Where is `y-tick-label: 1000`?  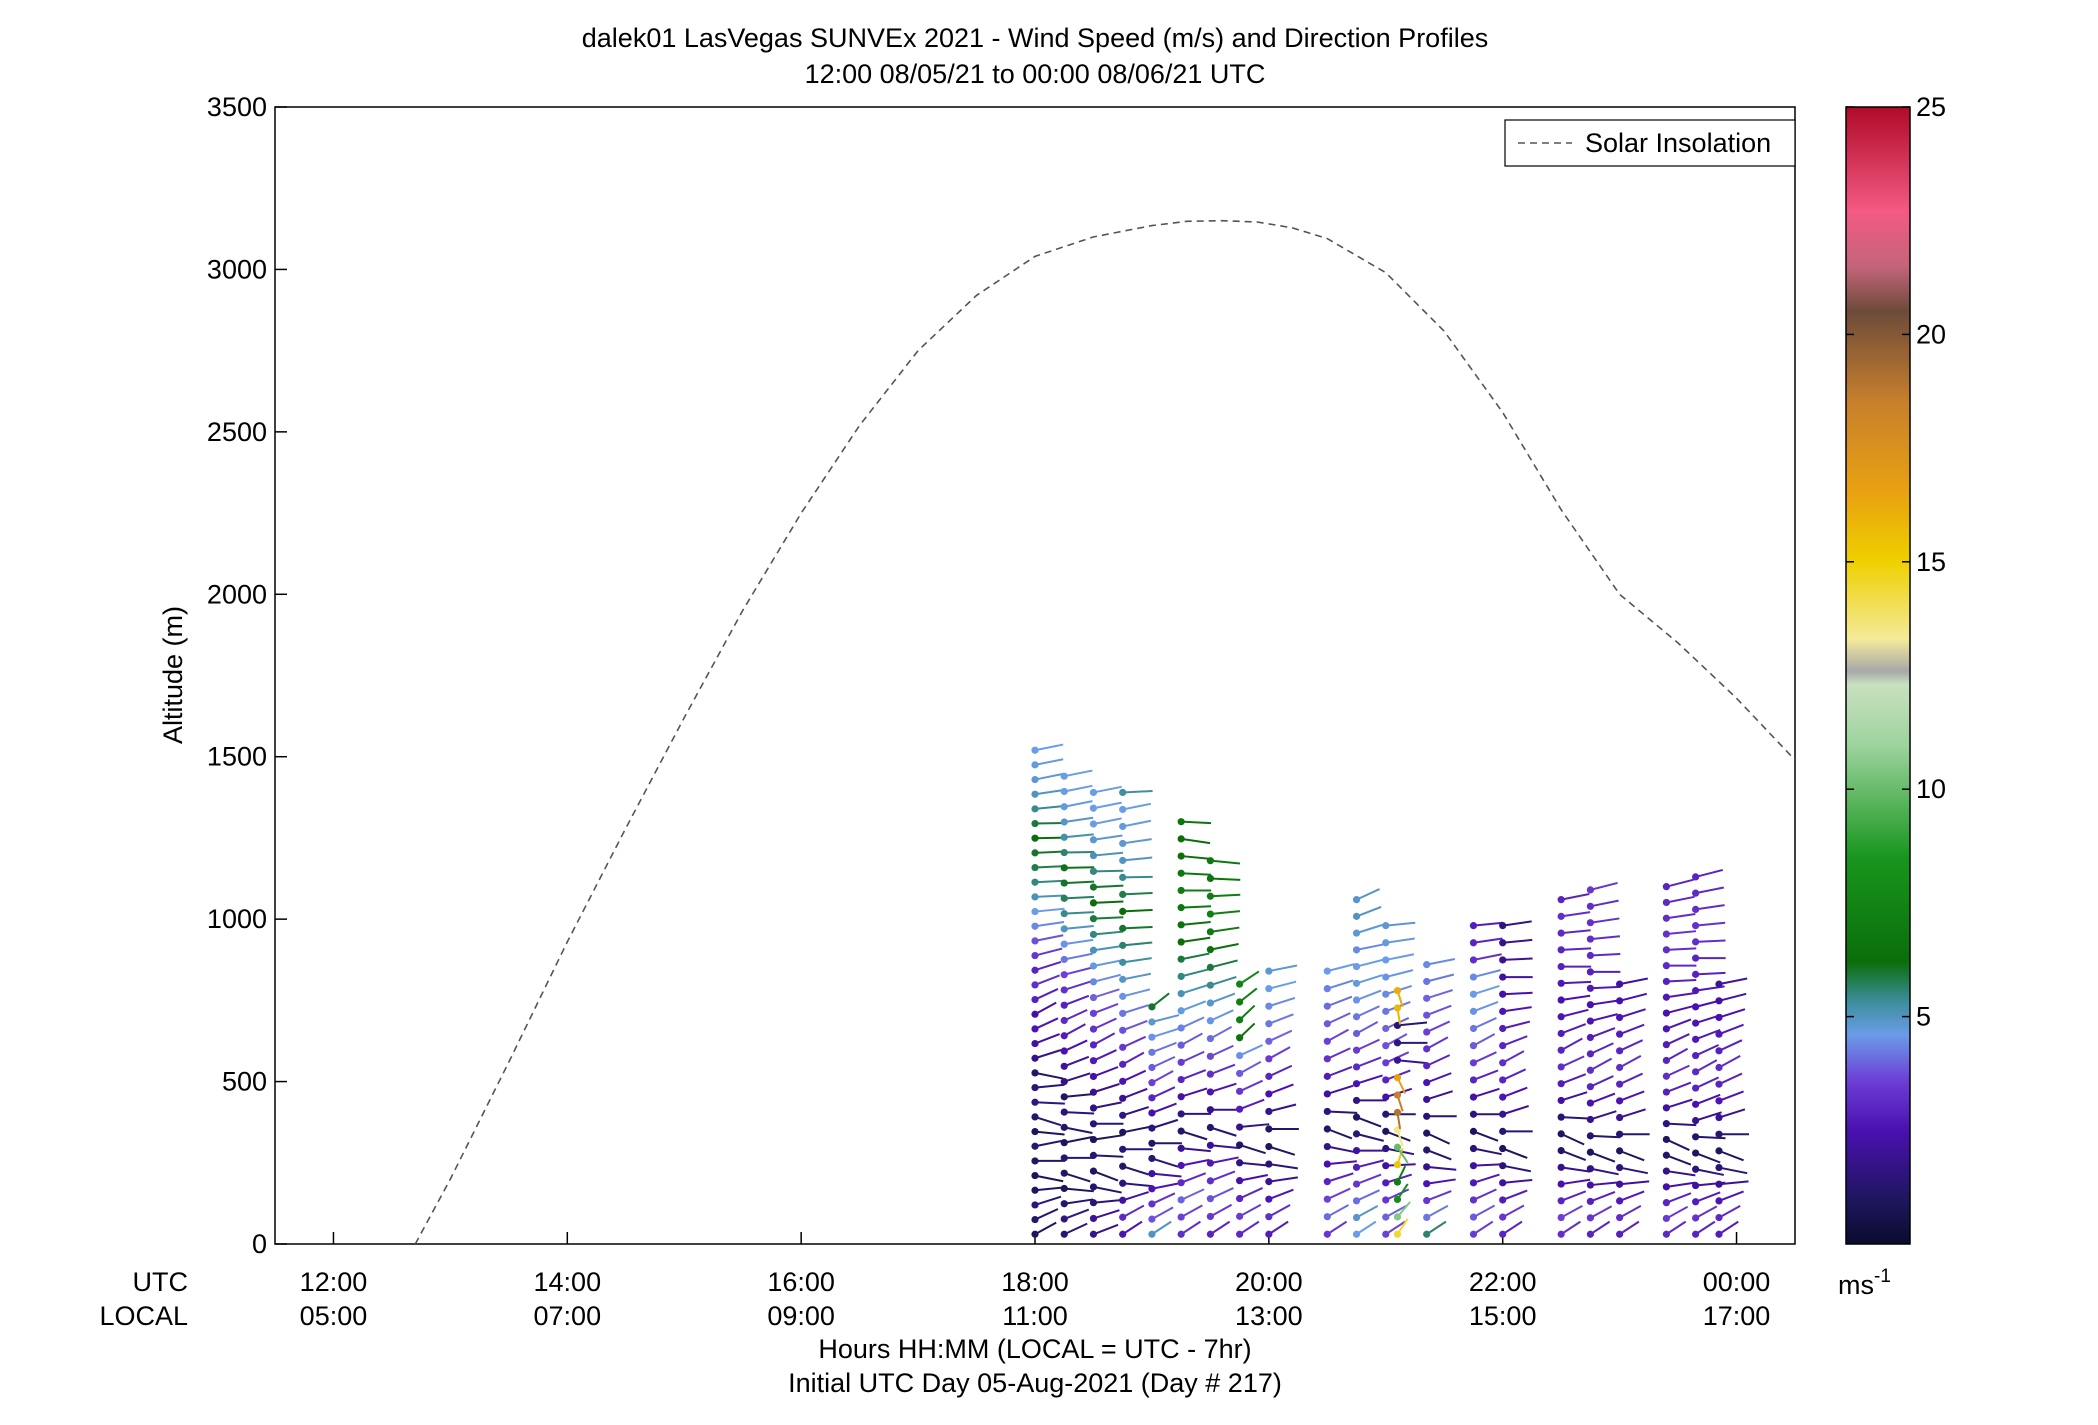 y-tick-label: 1000 is located at coordinates (237, 919).